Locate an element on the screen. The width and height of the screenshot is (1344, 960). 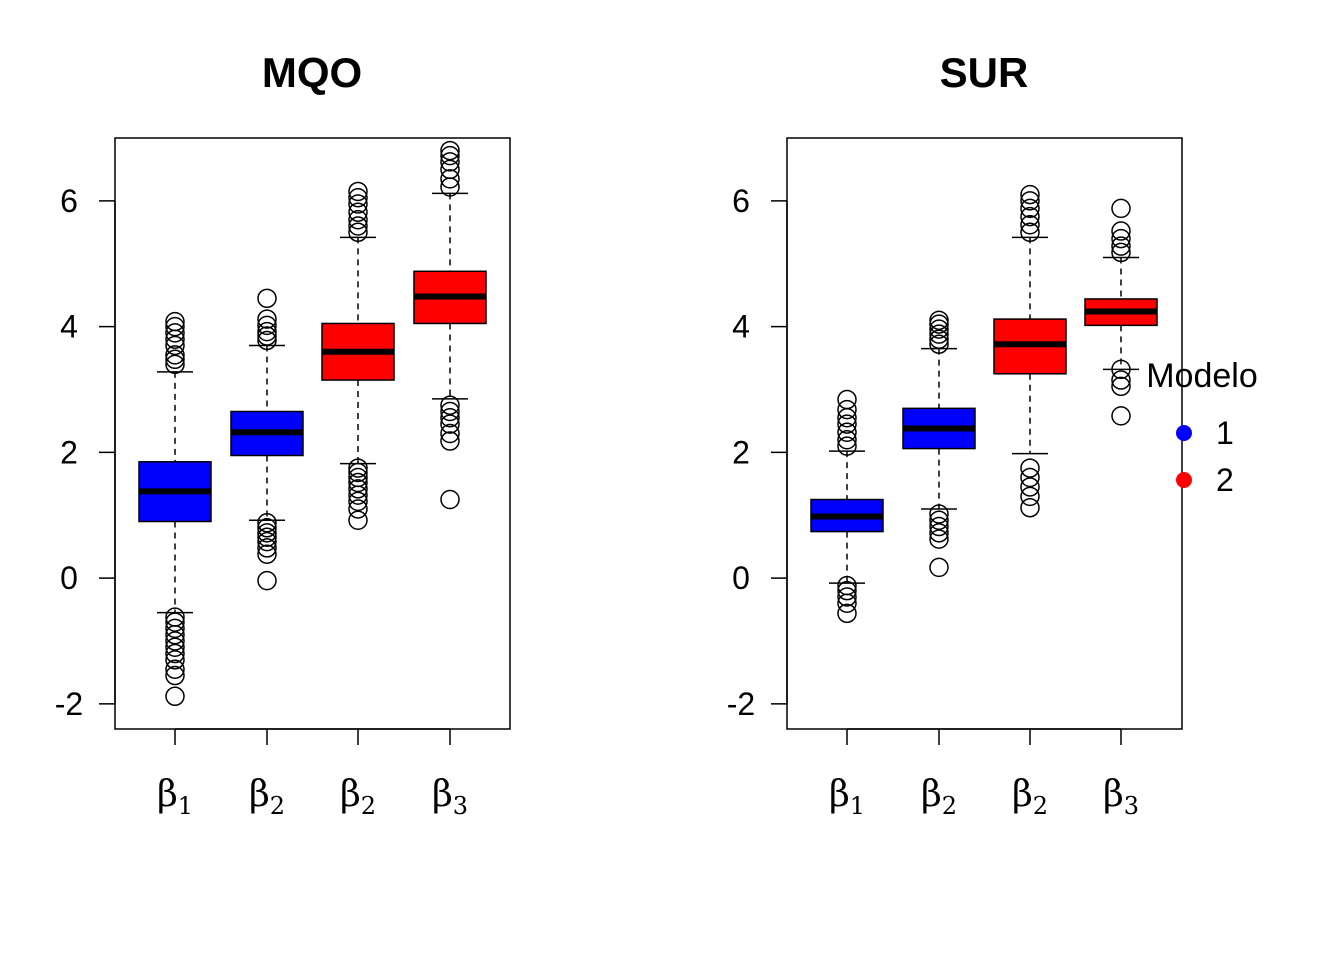
y-tick-label: 6 is located at coordinates (741, 201).